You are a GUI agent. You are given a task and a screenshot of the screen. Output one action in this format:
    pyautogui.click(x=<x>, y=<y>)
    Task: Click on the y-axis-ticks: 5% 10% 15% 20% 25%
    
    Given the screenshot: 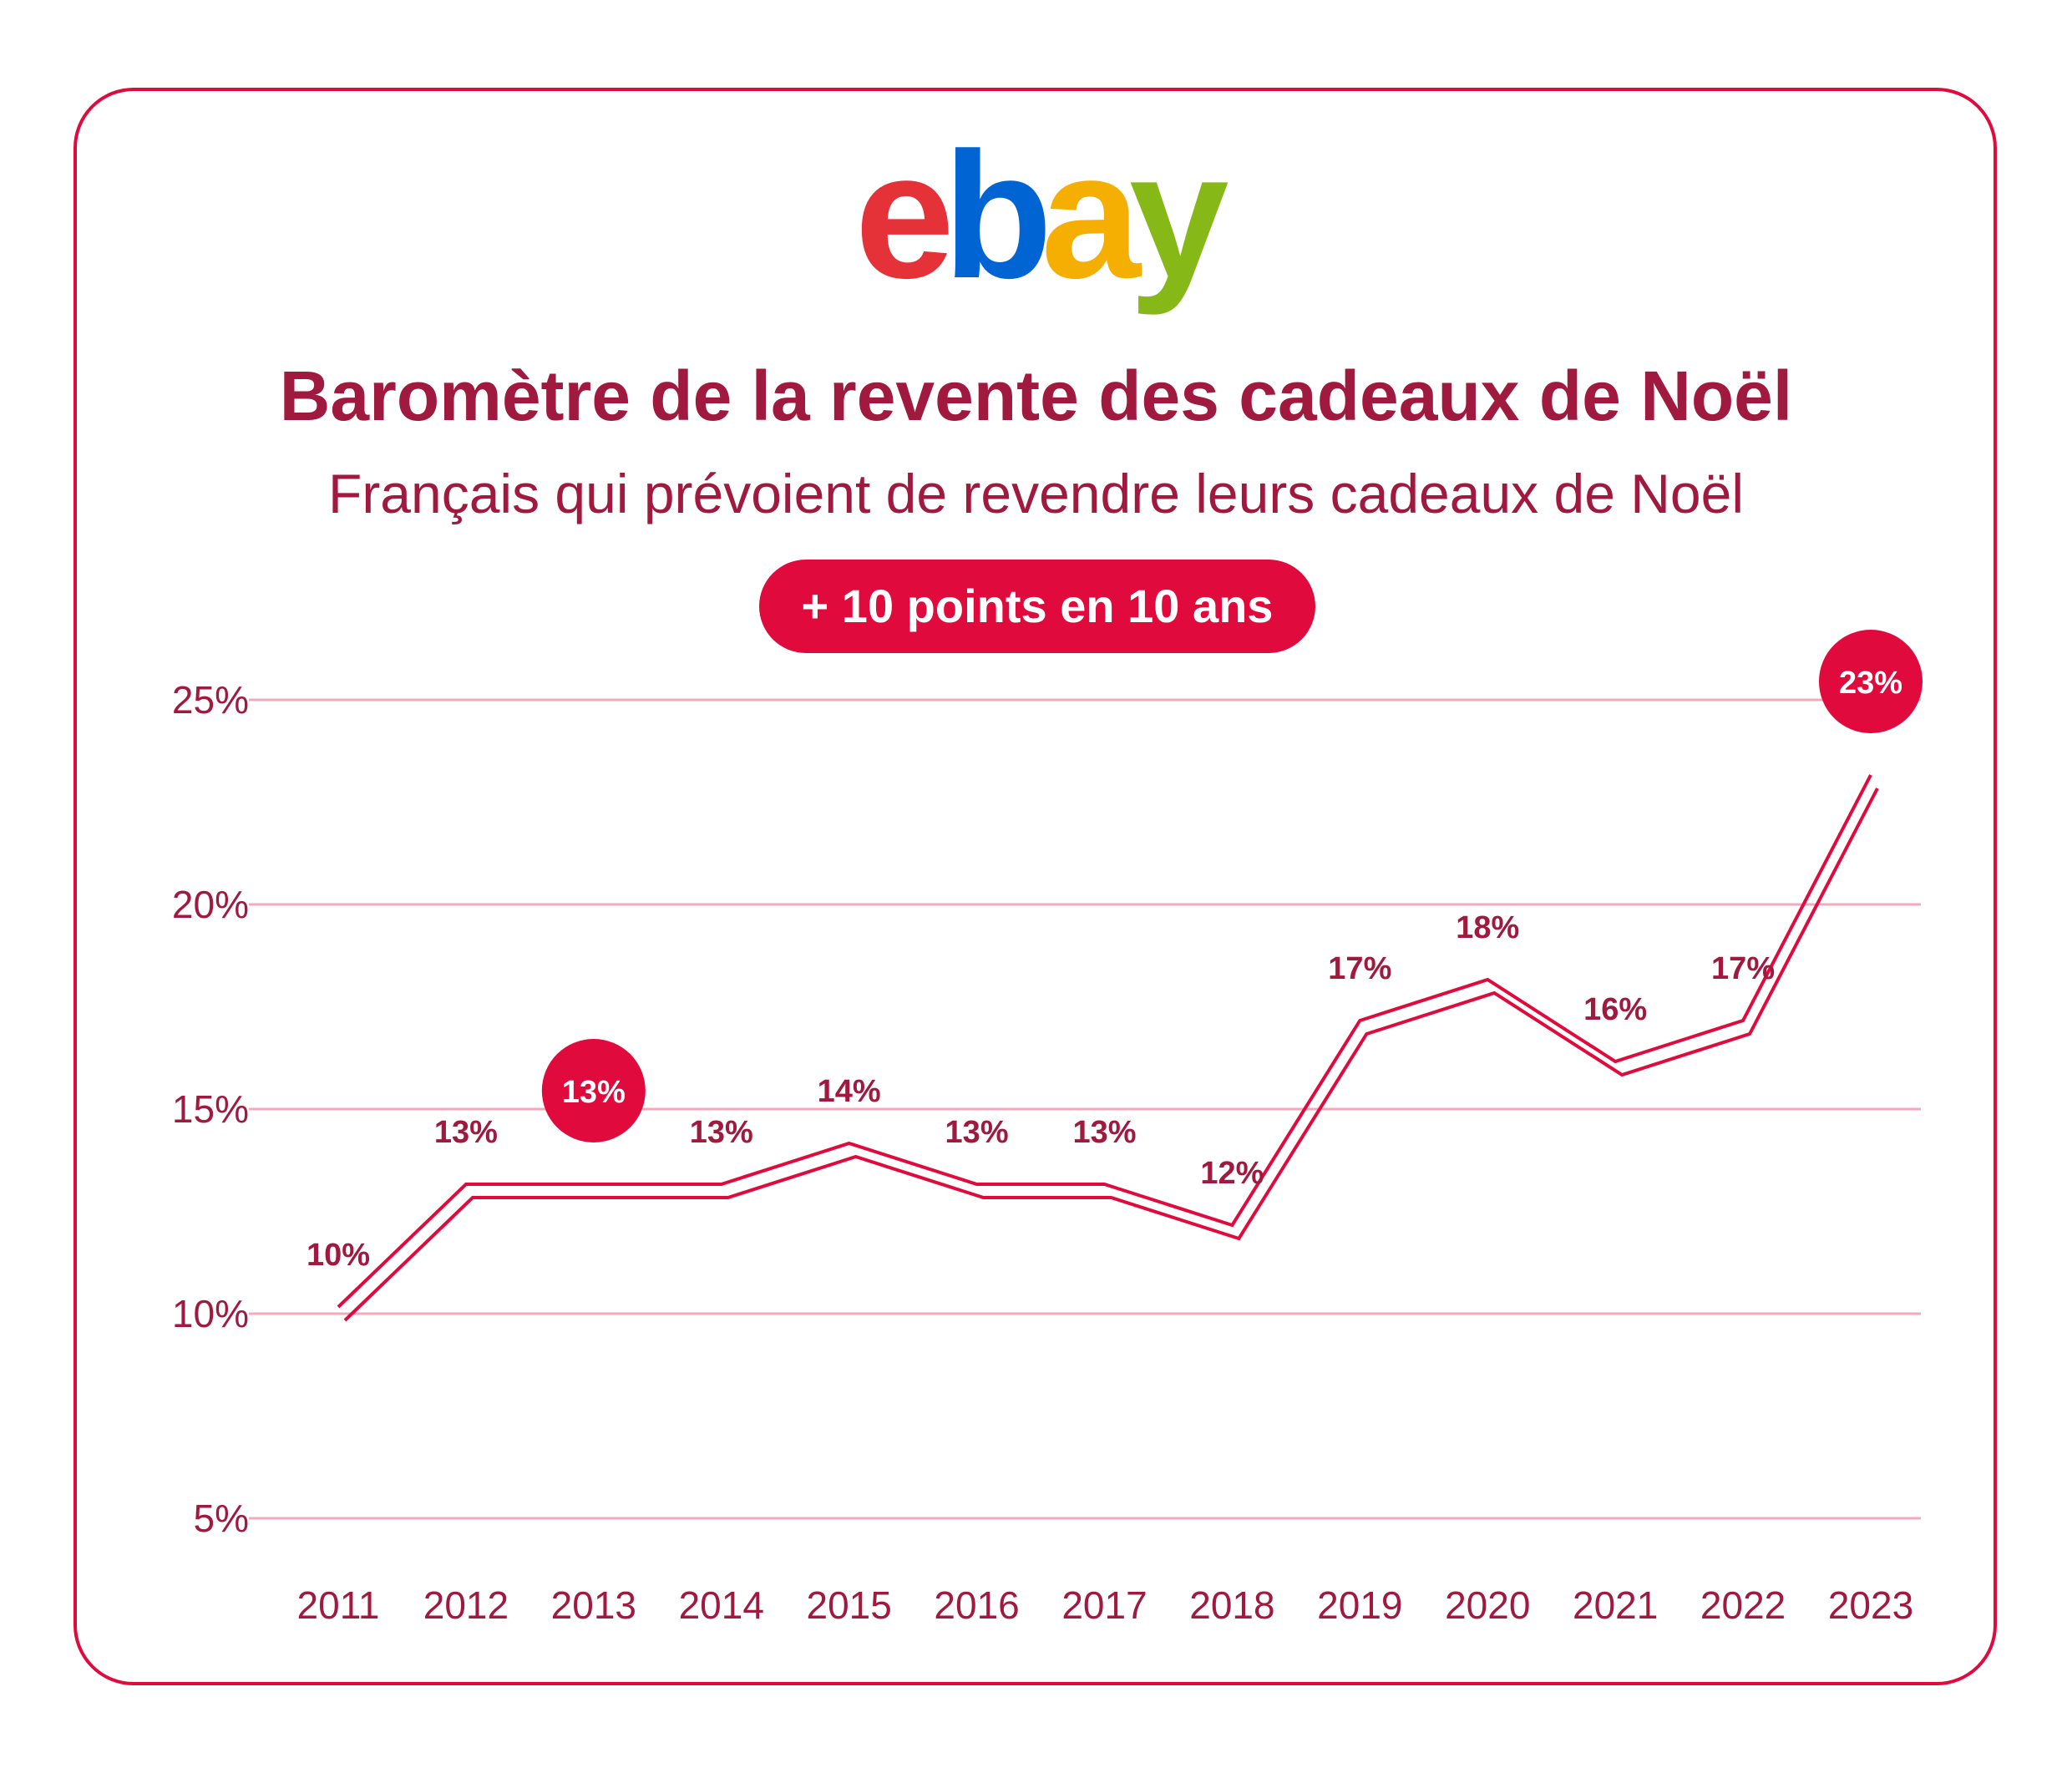 What is the action you would take?
    pyautogui.click(x=210, y=1109)
    